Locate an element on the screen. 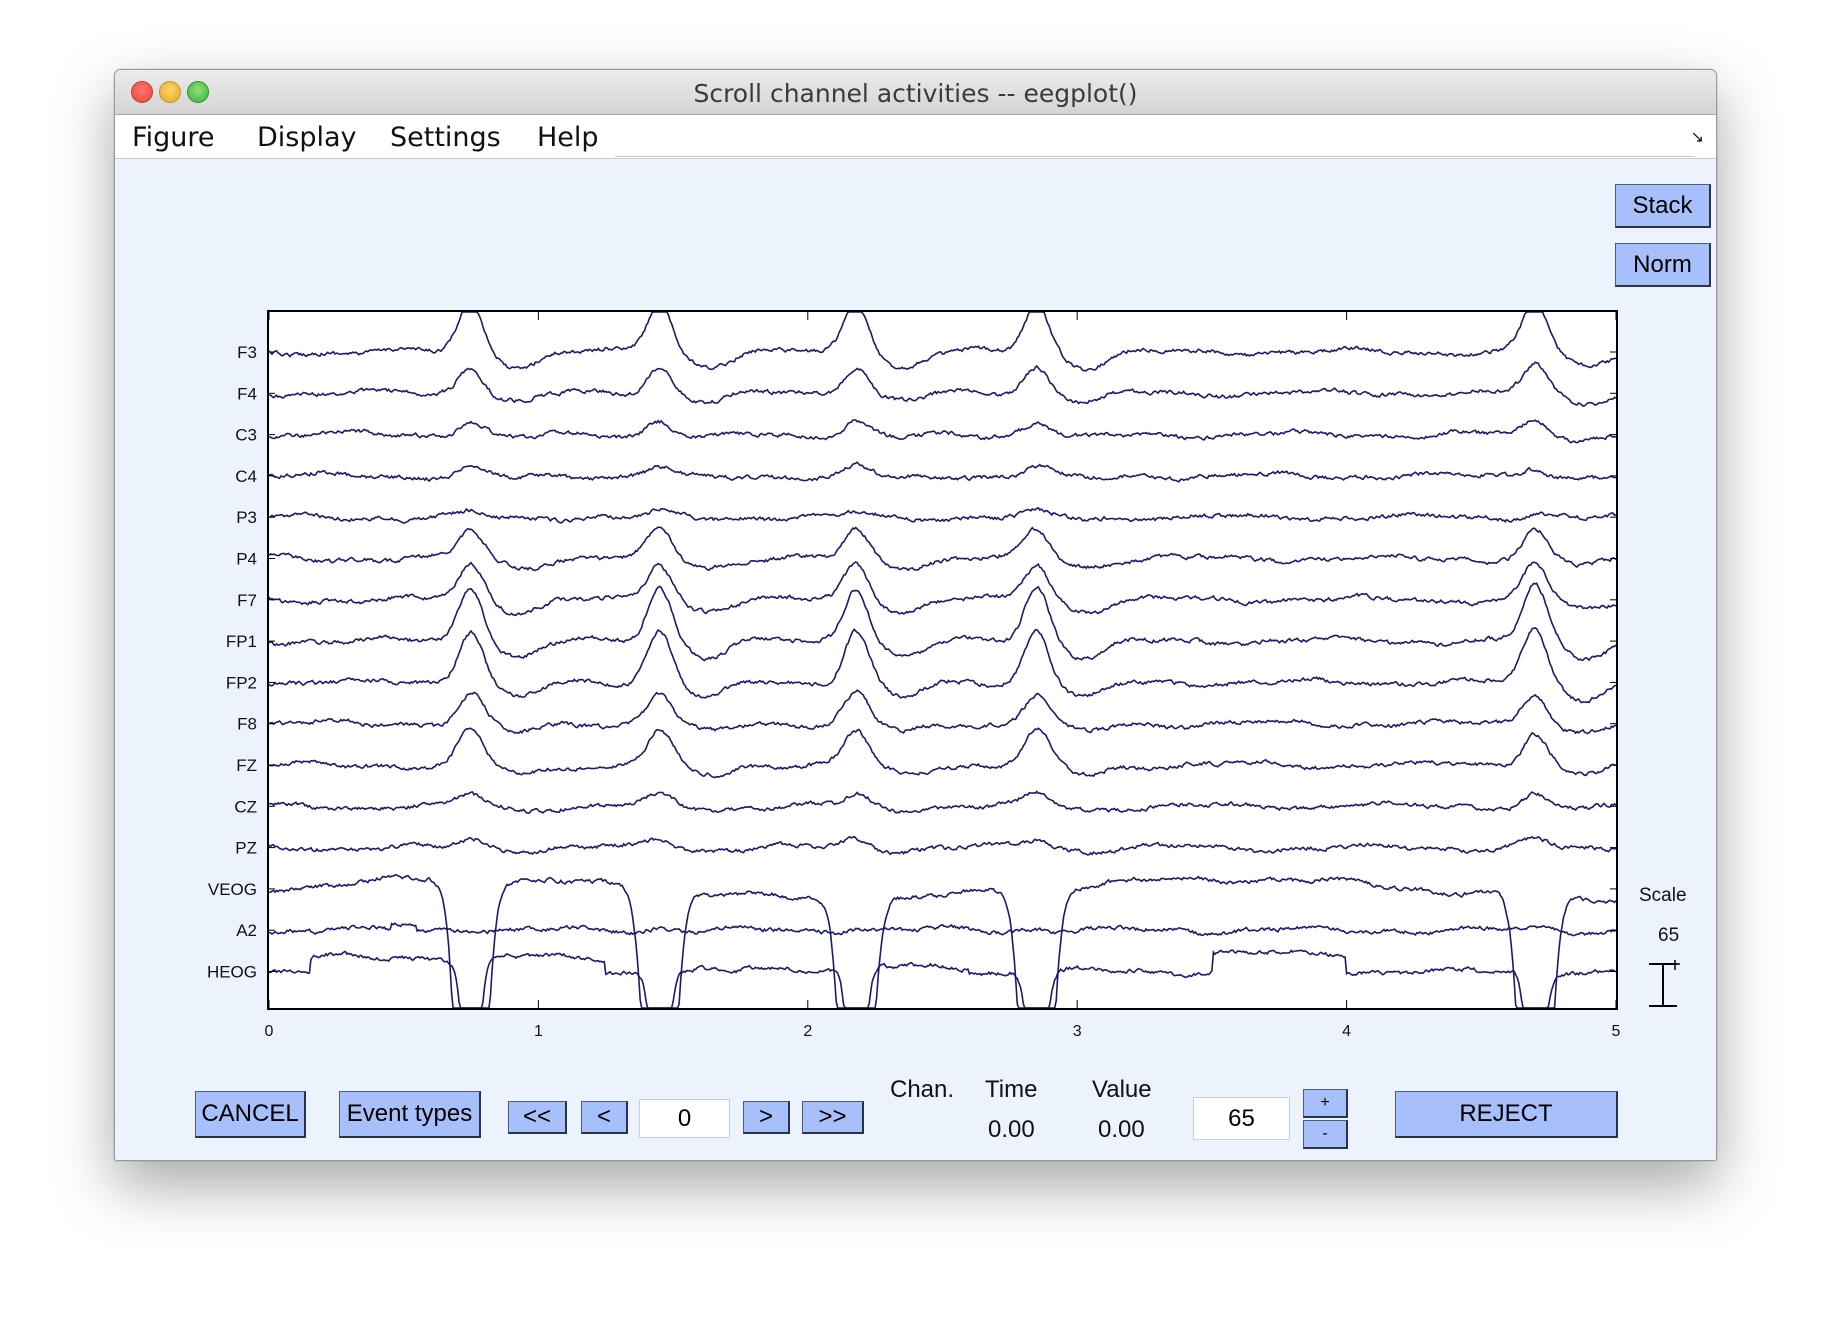 This screenshot has height=1318, width=1828. scale-bar-icon is located at coordinates (1664, 983).